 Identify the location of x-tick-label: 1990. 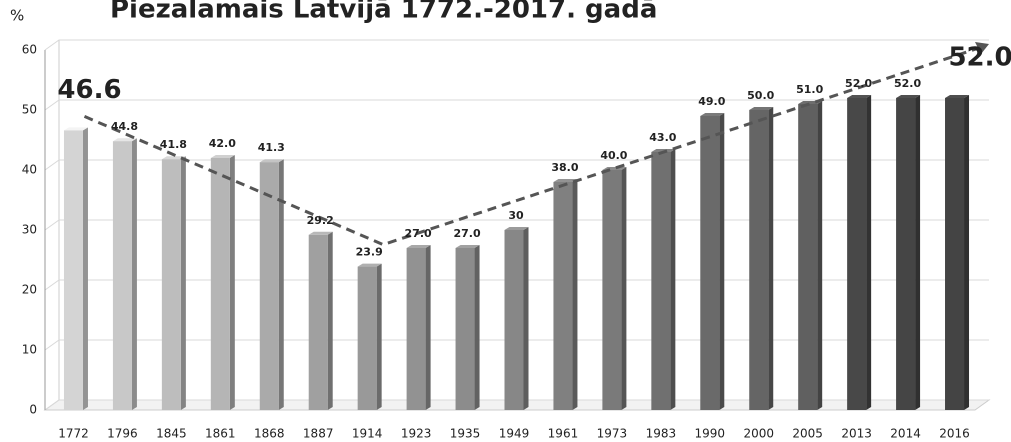
(710, 434).